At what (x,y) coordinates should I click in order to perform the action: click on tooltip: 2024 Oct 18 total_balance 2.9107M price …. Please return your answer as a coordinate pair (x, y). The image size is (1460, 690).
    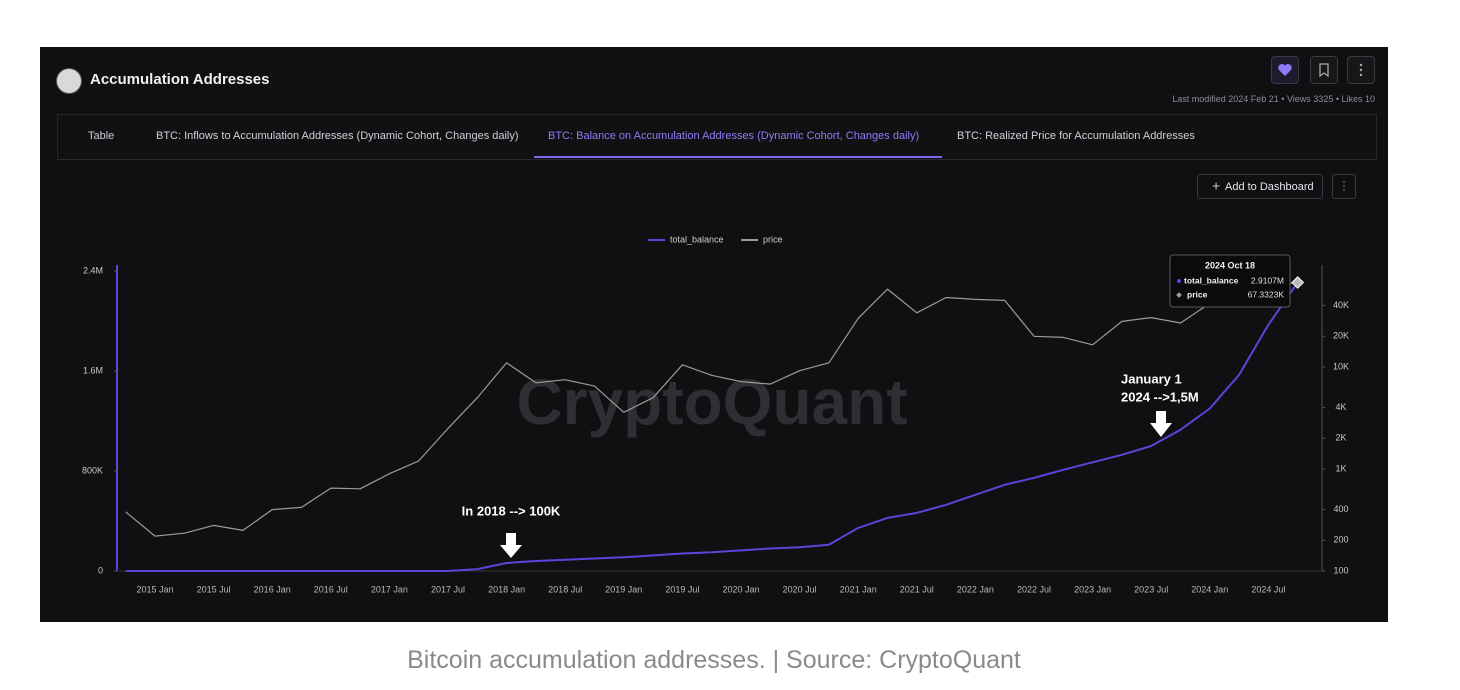
    Looking at the image, I should click on (1230, 281).